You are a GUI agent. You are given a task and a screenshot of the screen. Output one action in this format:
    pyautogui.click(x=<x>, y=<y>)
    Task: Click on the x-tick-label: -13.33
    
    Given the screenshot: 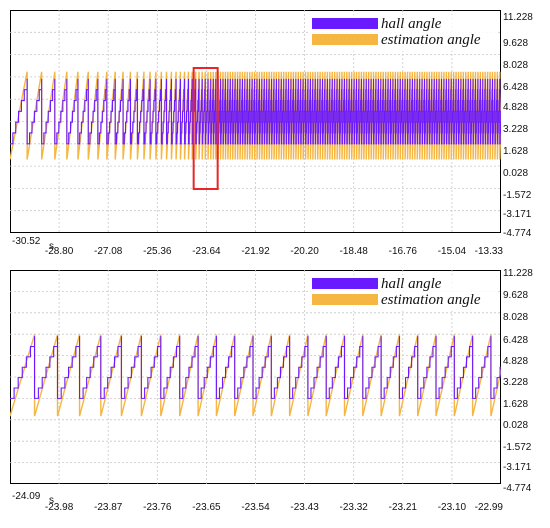 What is the action you would take?
    pyautogui.click(x=489, y=251)
    